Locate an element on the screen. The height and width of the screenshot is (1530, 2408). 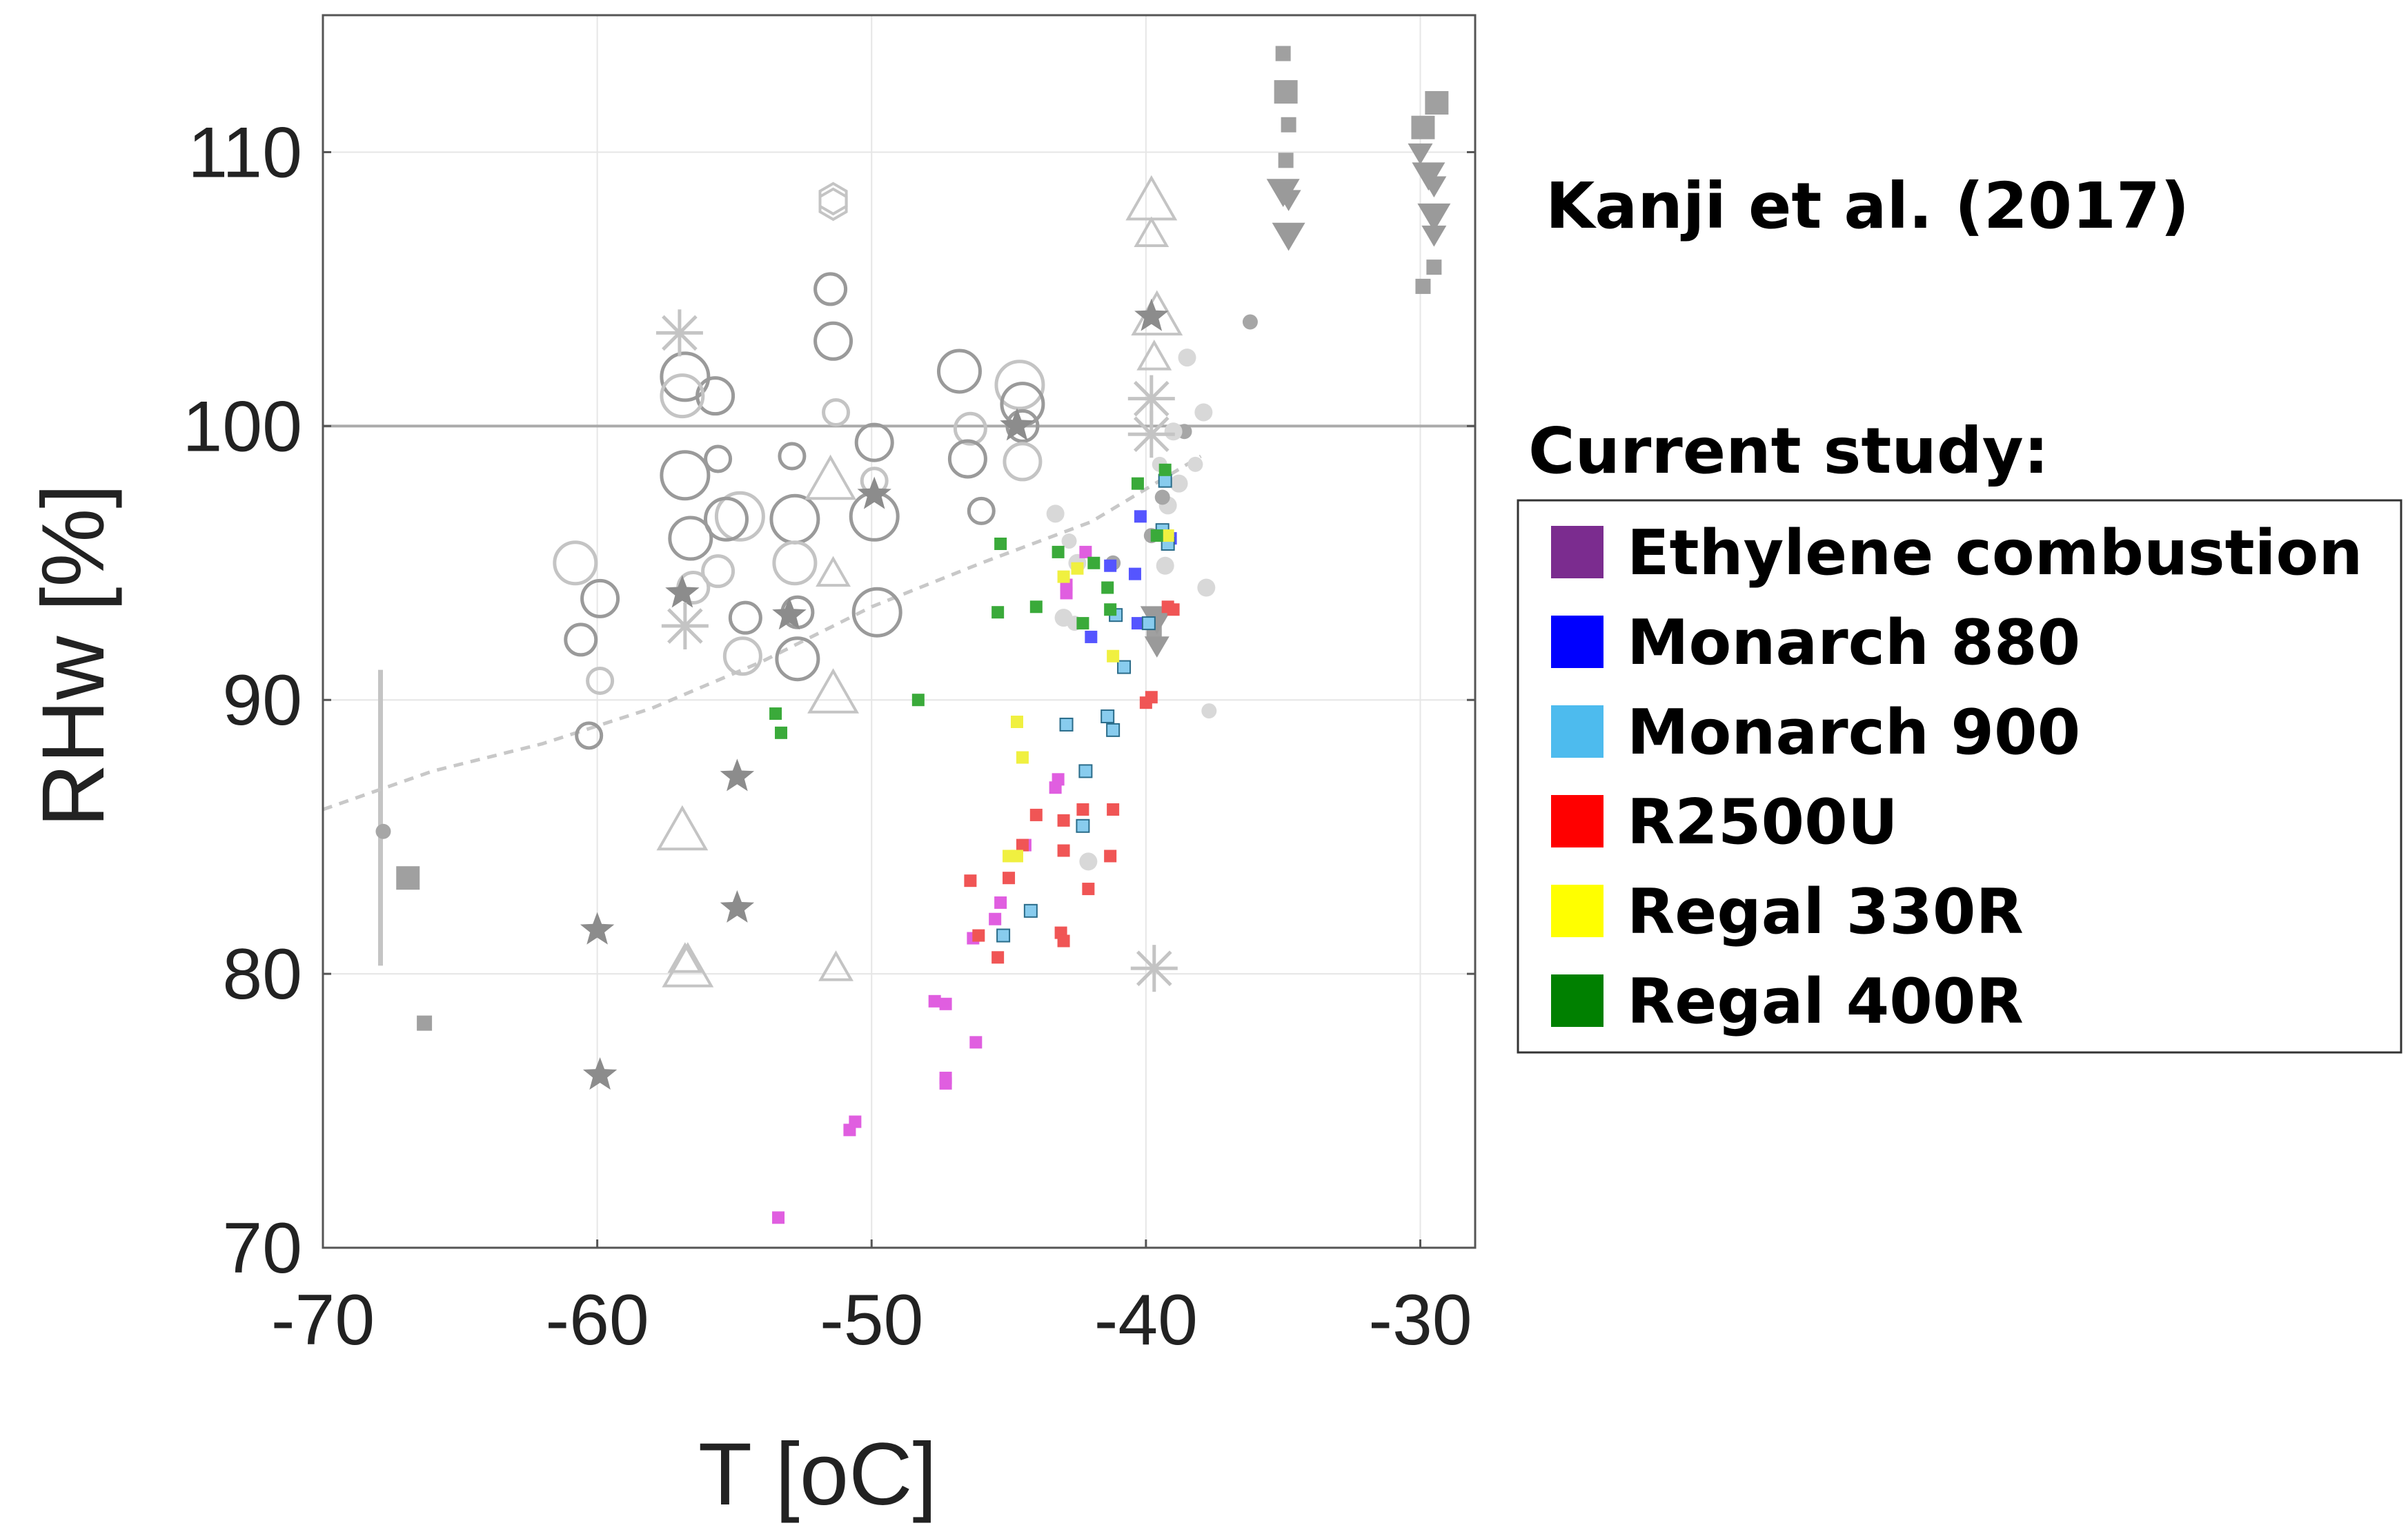
legend-swatch-ethylene-combustion is located at coordinates (1577, 552).